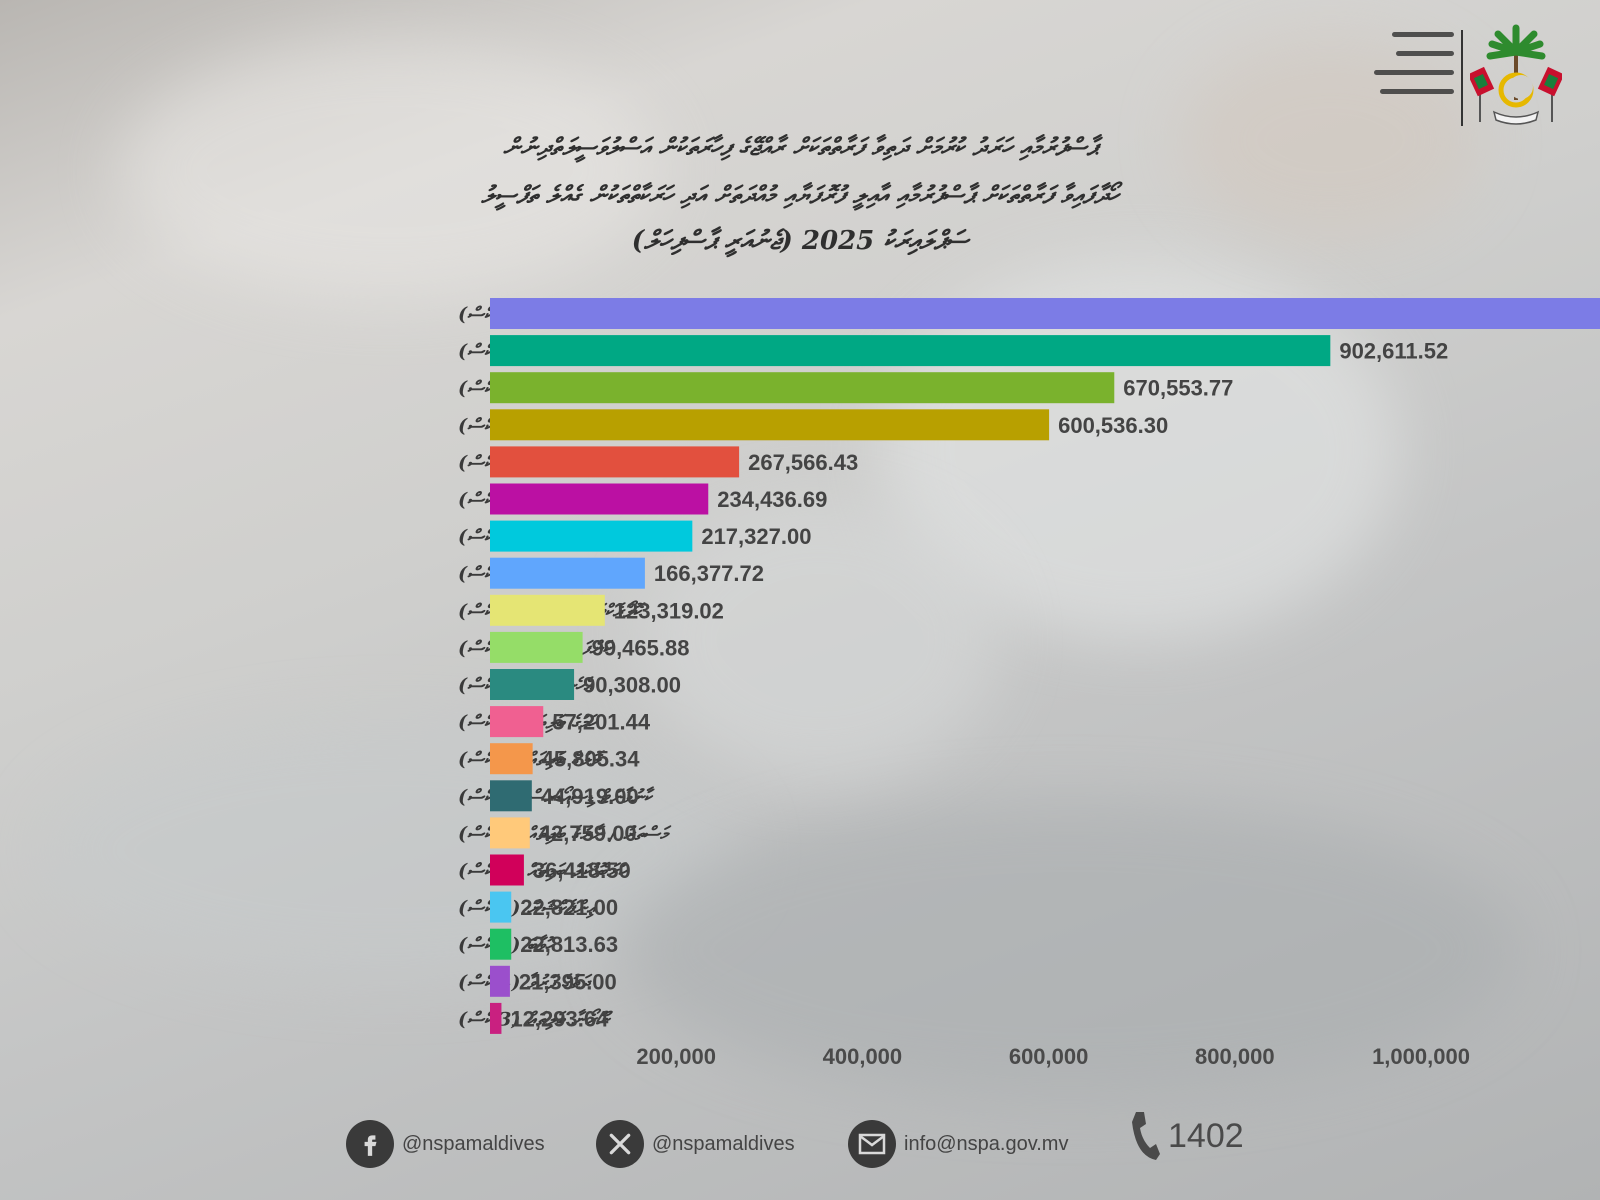 This screenshot has width=1600, height=1200. Describe the element at coordinates (620, 1144) in the screenshot. I see `x-icon` at that location.